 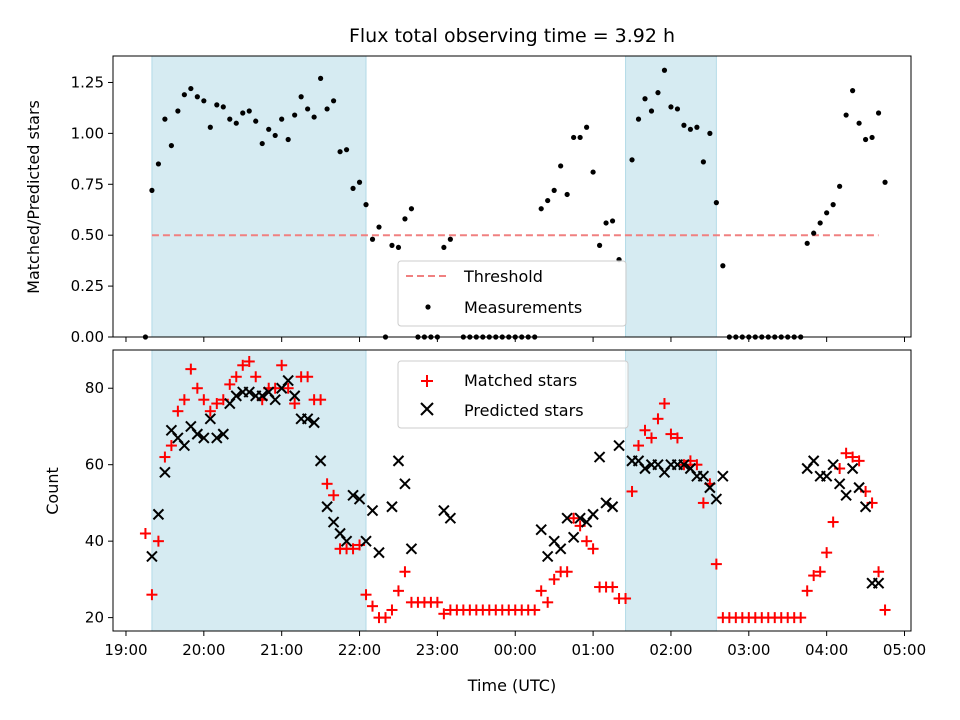 I want to click on y-tick-label: 40, so click(x=94, y=541).